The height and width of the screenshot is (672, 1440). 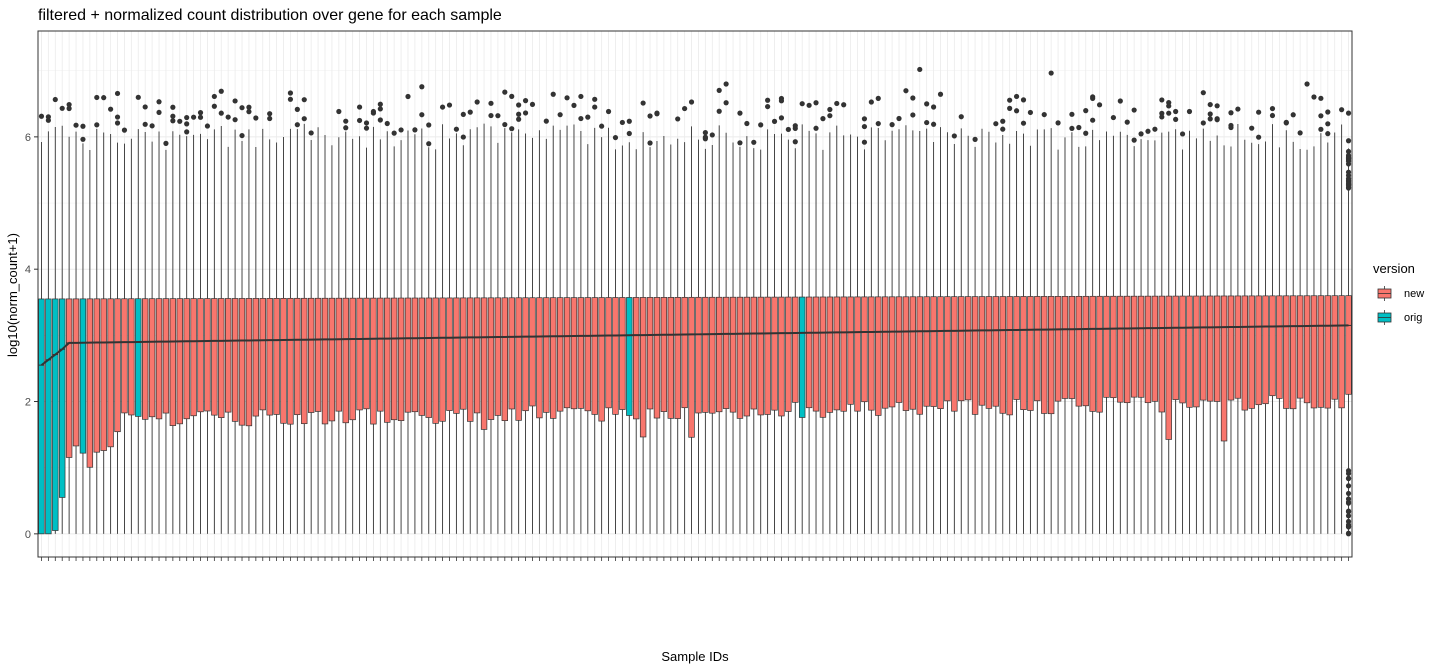 What do you see at coordinates (695, 559) in the screenshot?
I see `x-axis-ticks` at bounding box center [695, 559].